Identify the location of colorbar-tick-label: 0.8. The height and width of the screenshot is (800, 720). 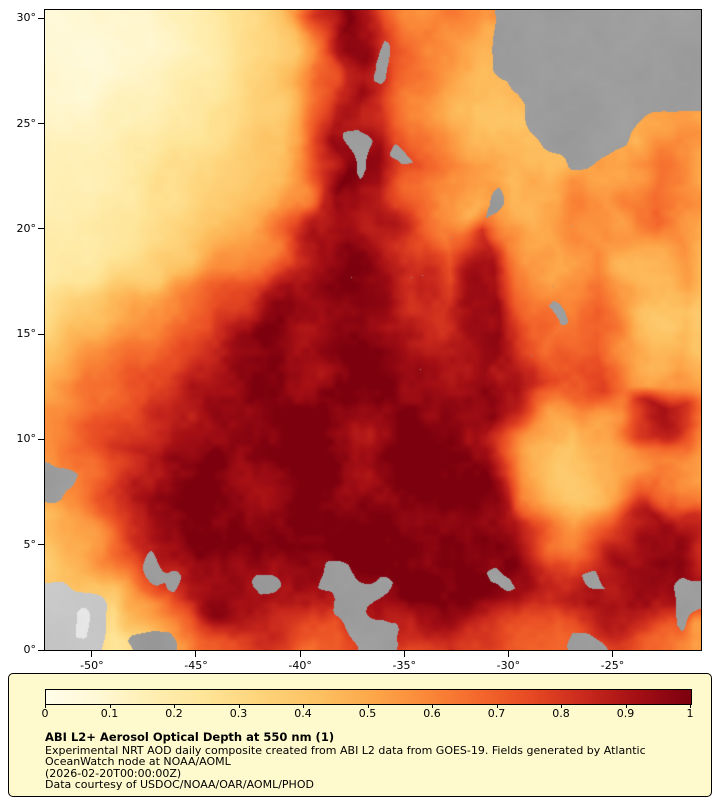
(561, 713).